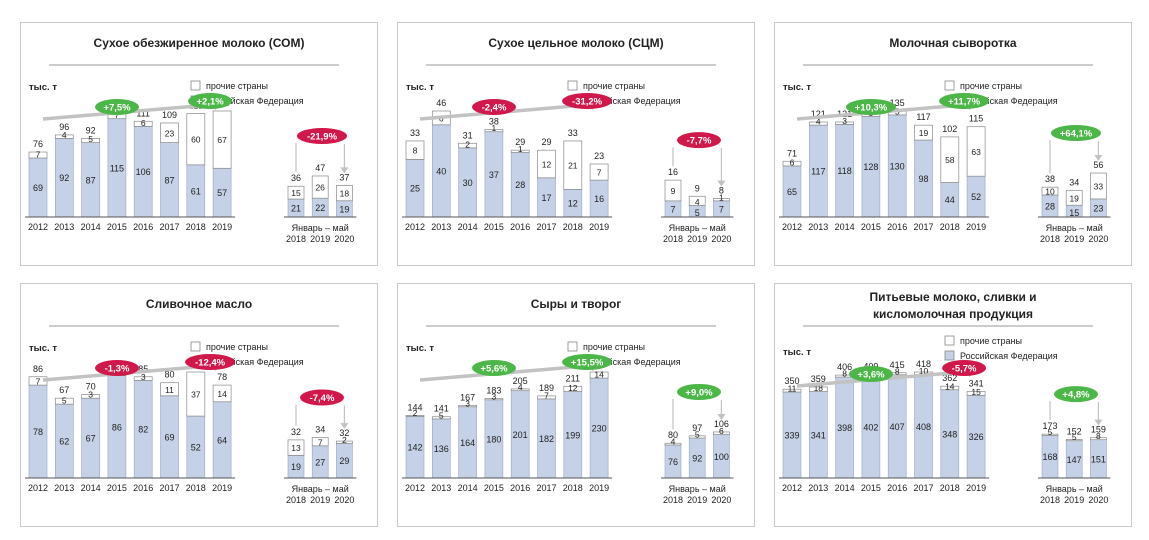  What do you see at coordinates (467, 397) in the screenshot?
I see `value-label-total: 167` at bounding box center [467, 397].